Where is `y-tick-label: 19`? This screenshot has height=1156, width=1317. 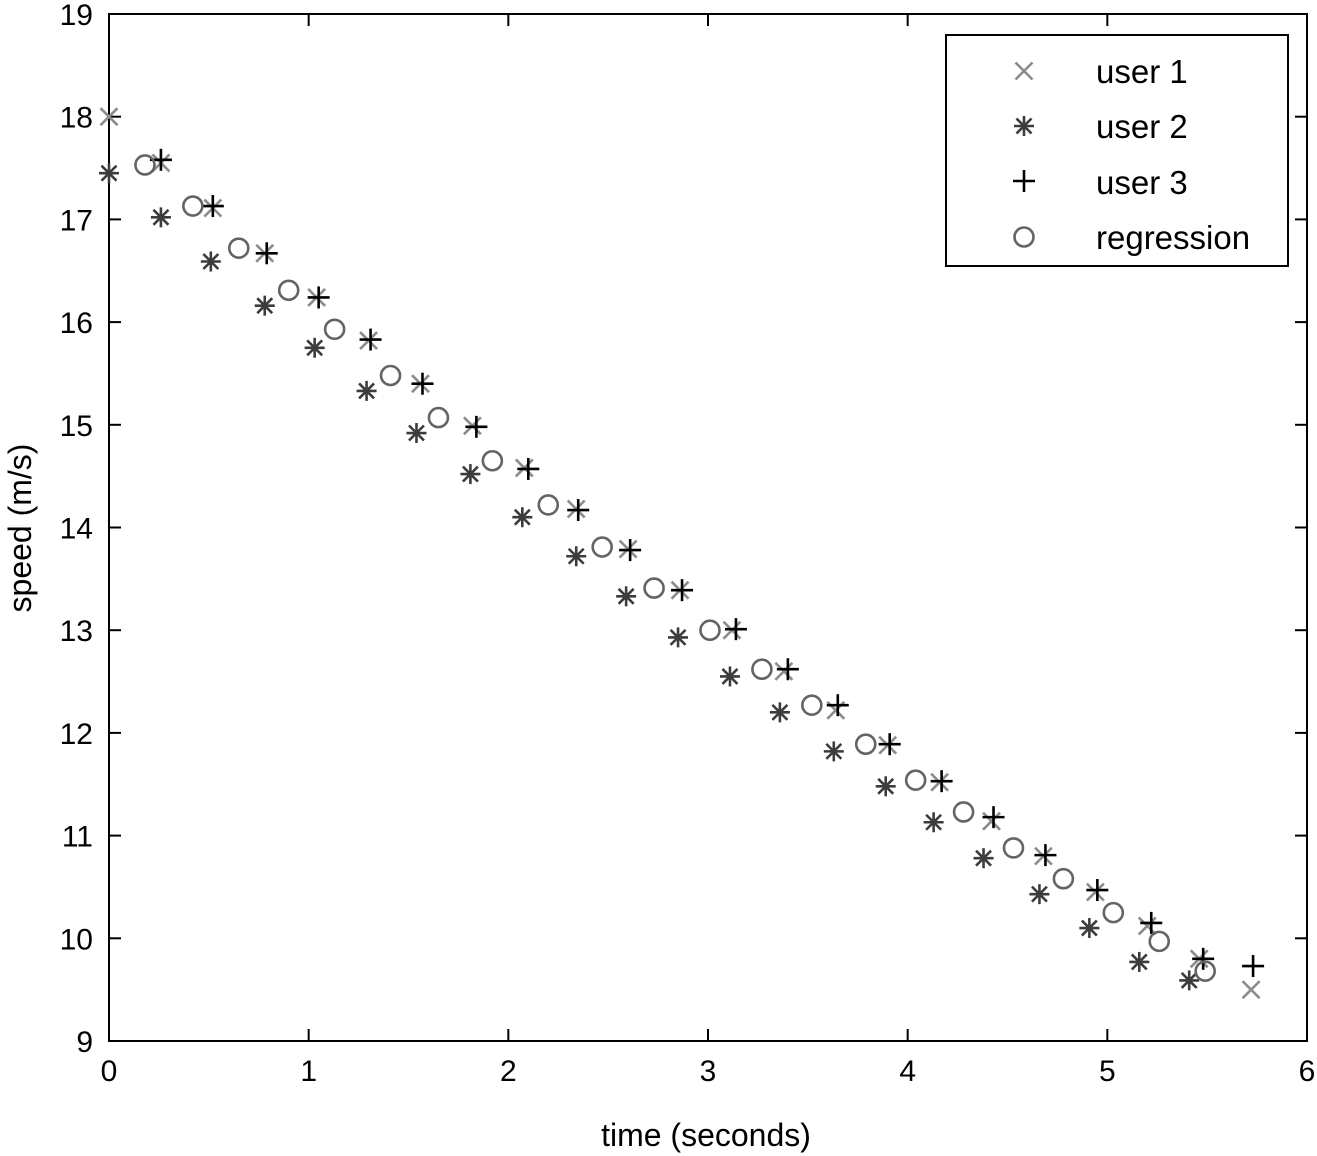 y-tick-label: 19 is located at coordinates (76, 16).